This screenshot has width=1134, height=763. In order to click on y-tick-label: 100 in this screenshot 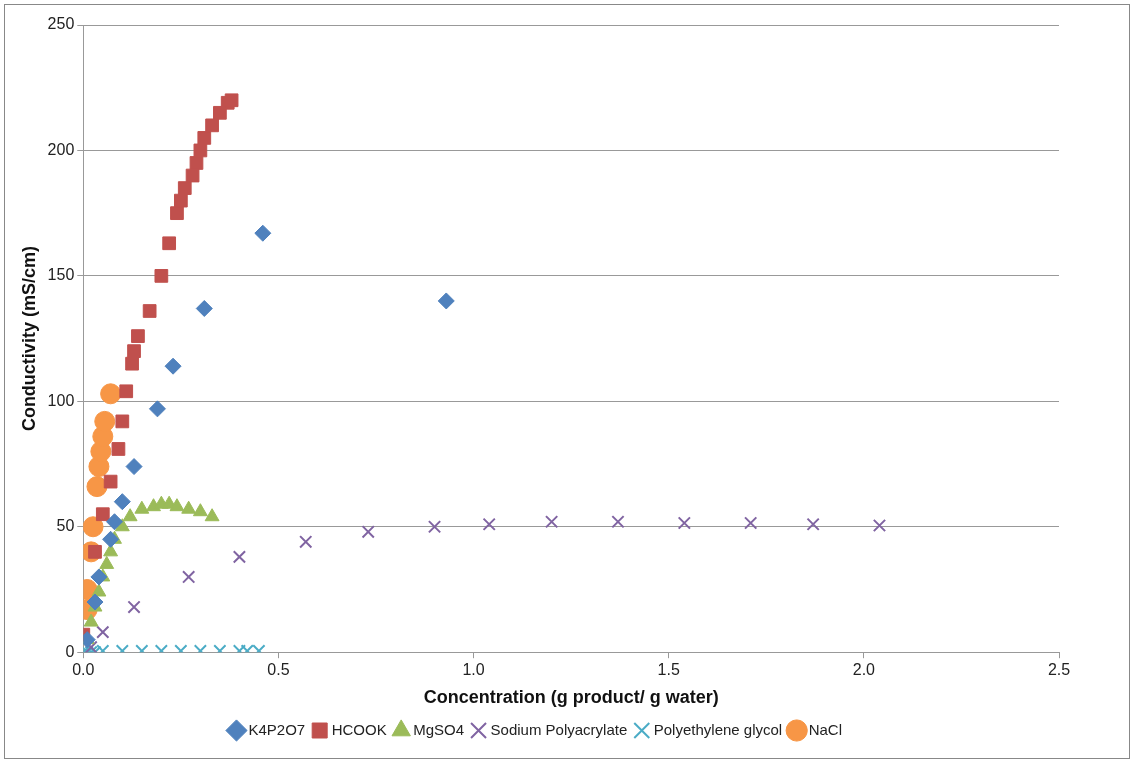, I will do `click(61, 400)`.